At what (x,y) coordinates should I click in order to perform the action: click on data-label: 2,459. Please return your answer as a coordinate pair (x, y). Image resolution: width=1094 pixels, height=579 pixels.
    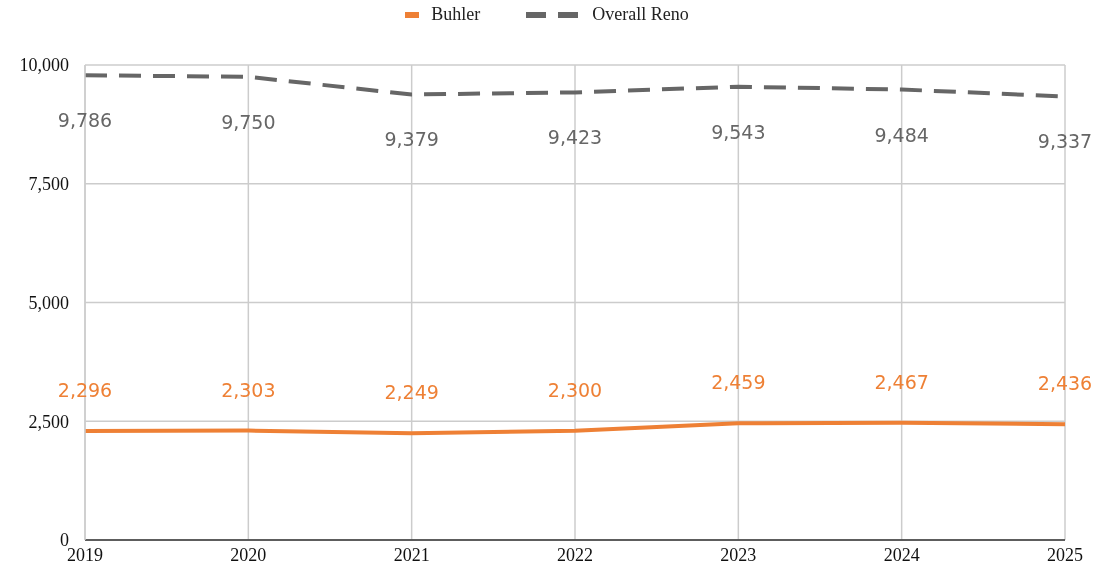
    Looking at the image, I should click on (738, 382).